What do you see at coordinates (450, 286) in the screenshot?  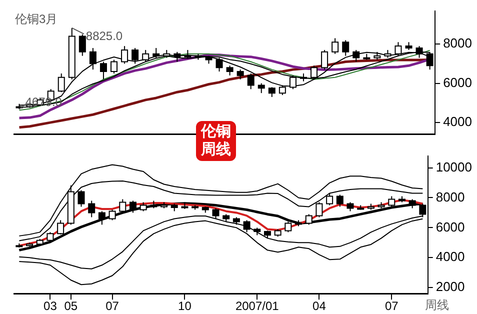 I see `y-tick-label: 2000` at bounding box center [450, 286].